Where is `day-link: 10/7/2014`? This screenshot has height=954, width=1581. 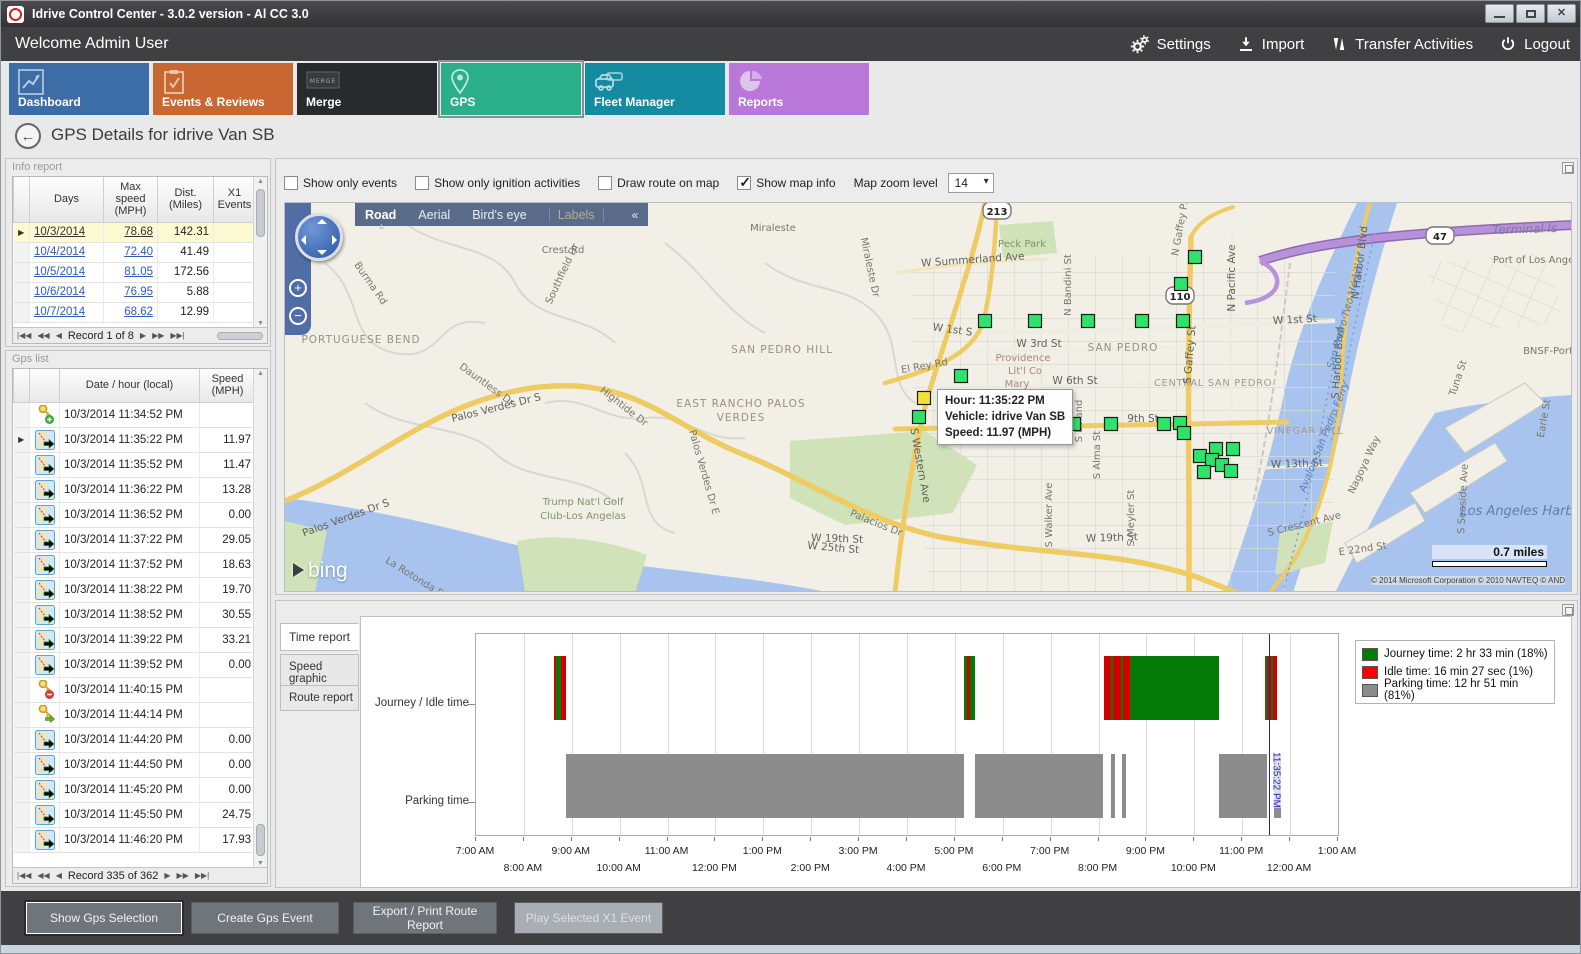
day-link: 10/7/2014 is located at coordinates (60, 312).